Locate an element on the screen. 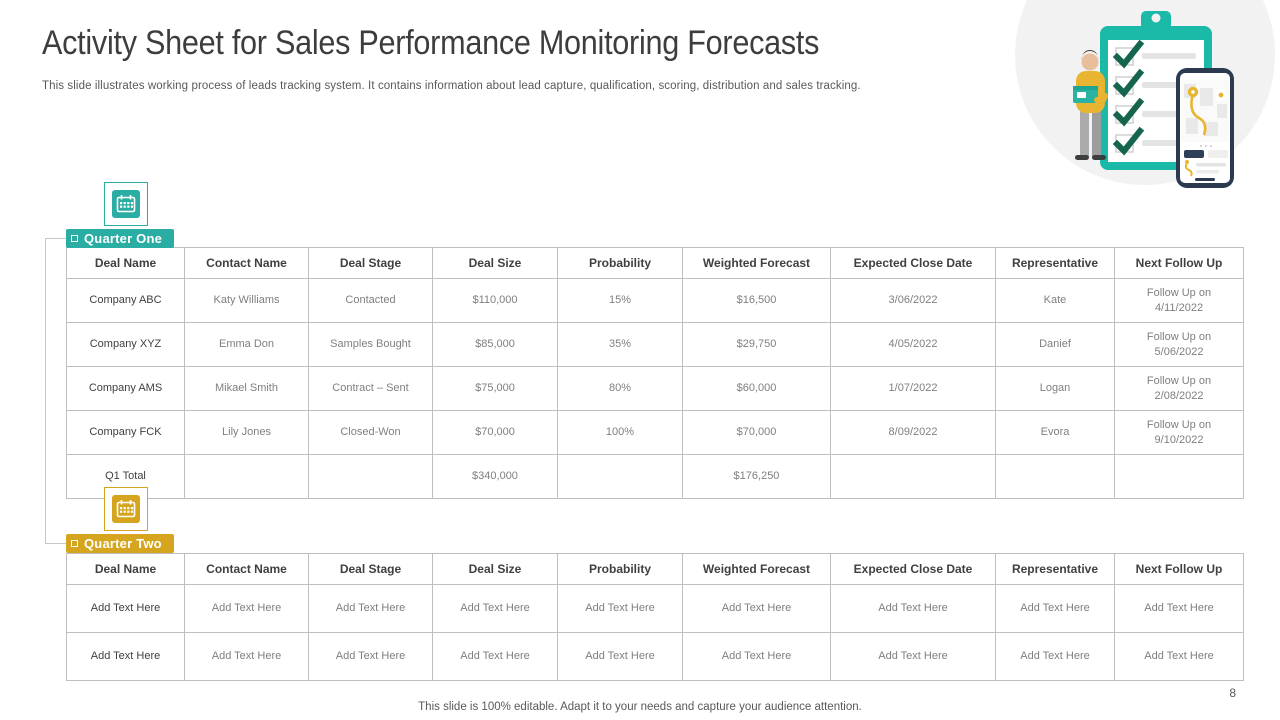 The image size is (1280, 720). quarter-two-badge: Quarter Two is located at coordinates (120, 543).